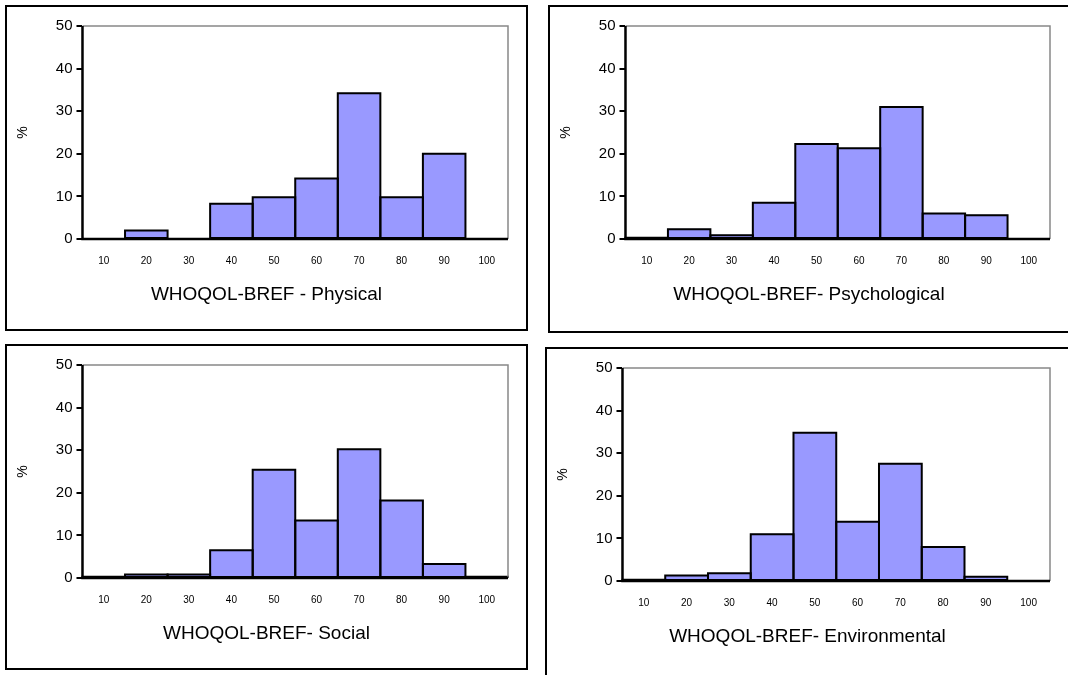  I want to click on x-axis-title: WHOQOL-BREF - Physical, so click(266, 294).